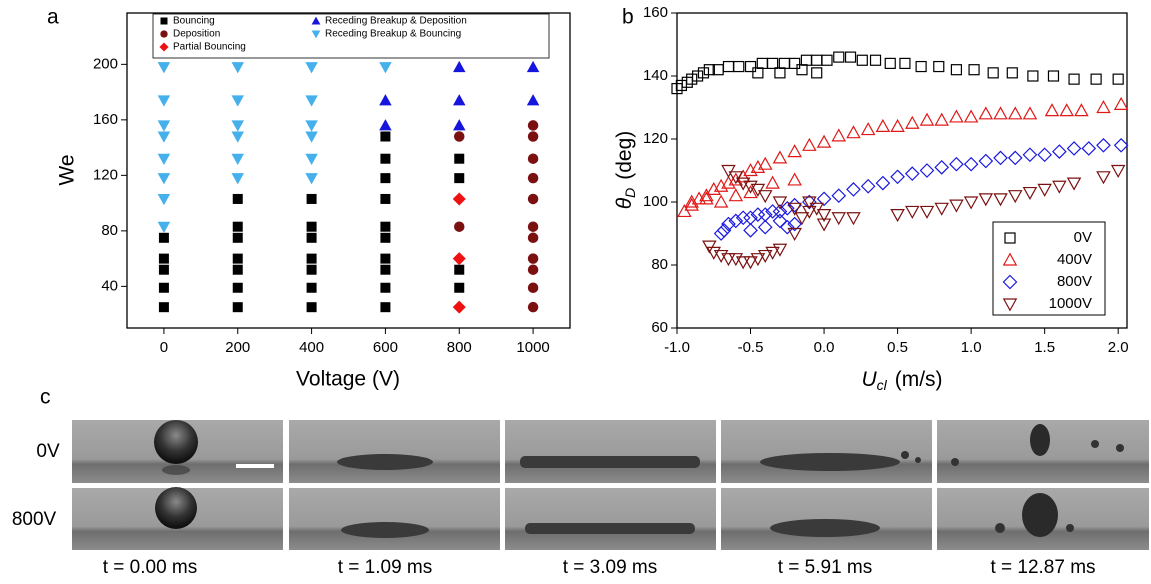 The width and height of the screenshot is (1151, 584). I want to click on y-axis-title: θD (deg), so click(625, 170).